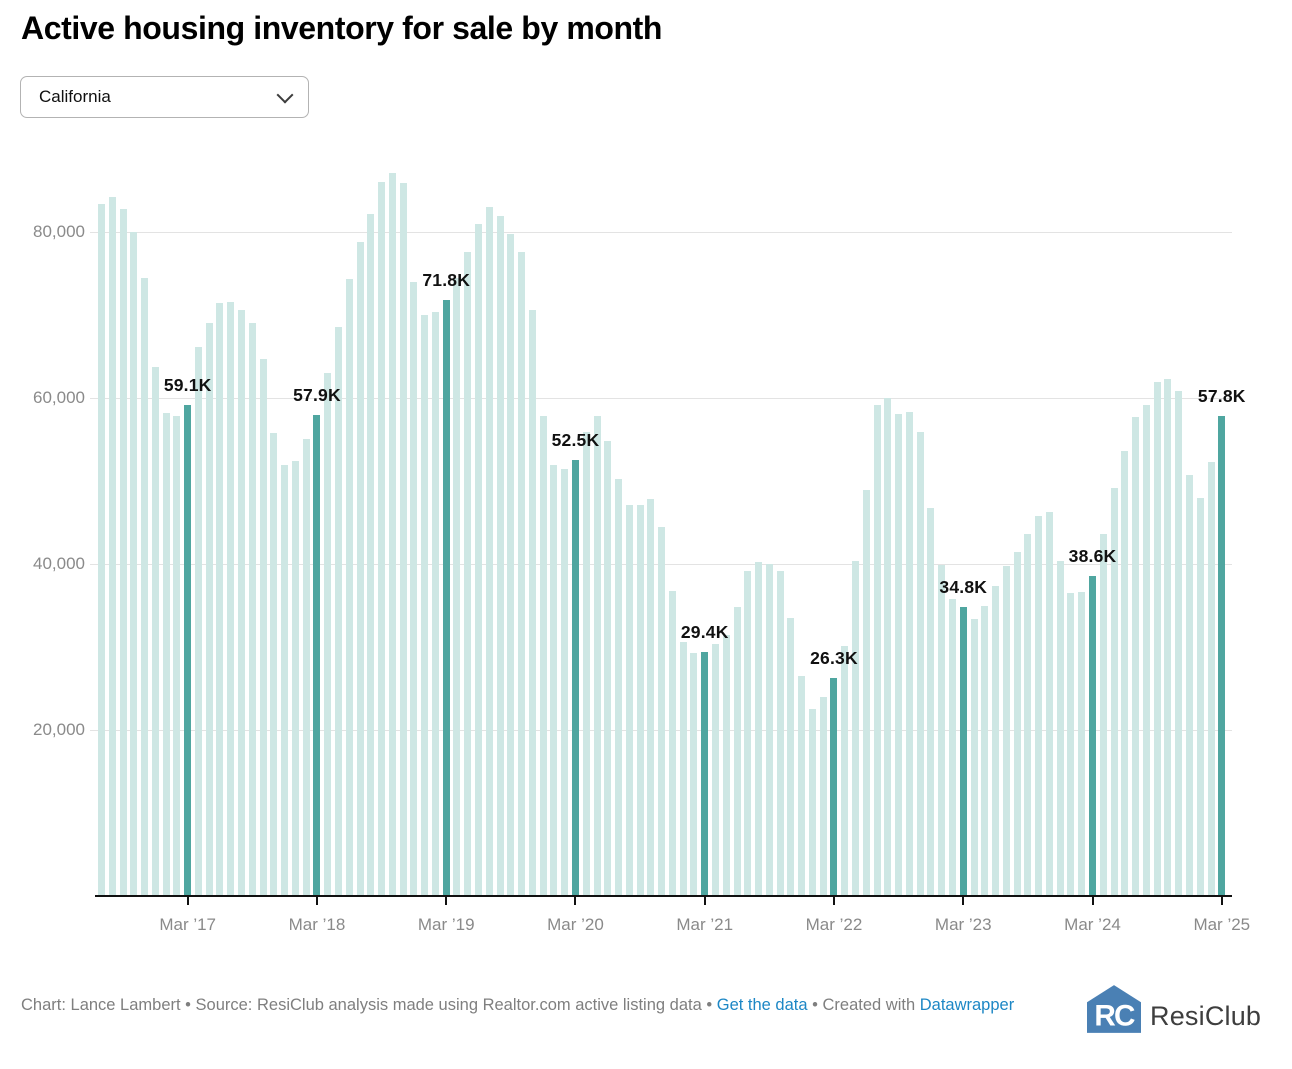  I want to click on x-axis-label: Mar ’19, so click(446, 924).